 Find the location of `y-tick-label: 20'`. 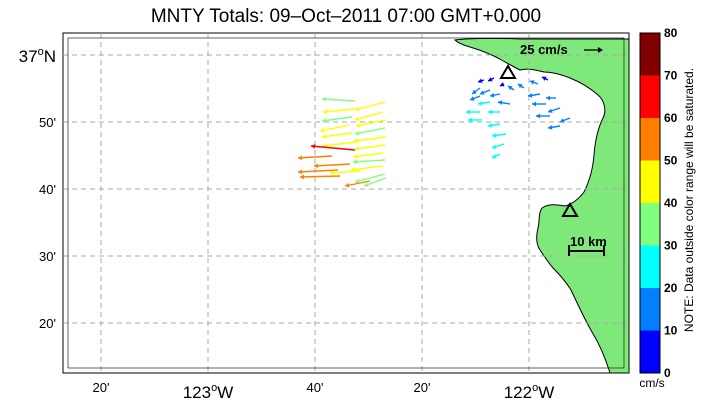

y-tick-label: 20' is located at coordinates (47, 323).